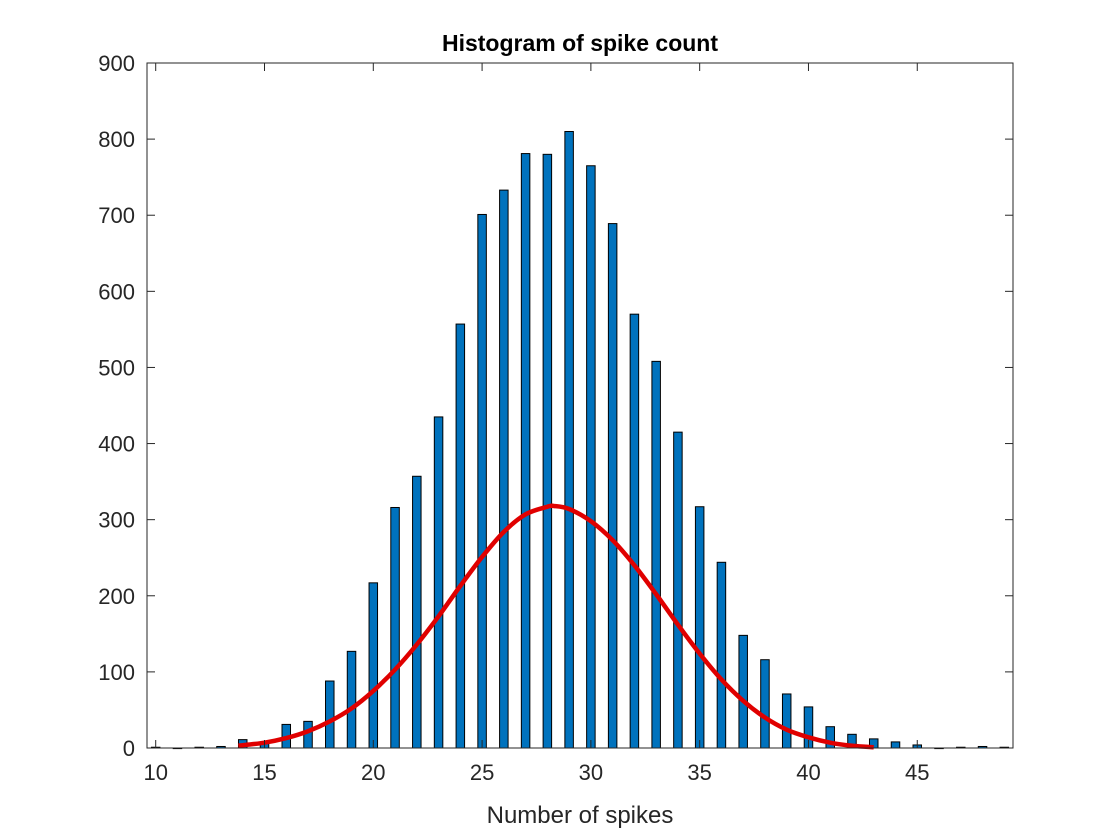  What do you see at coordinates (116, 63) in the screenshot?
I see `y-tick-label: 900` at bounding box center [116, 63].